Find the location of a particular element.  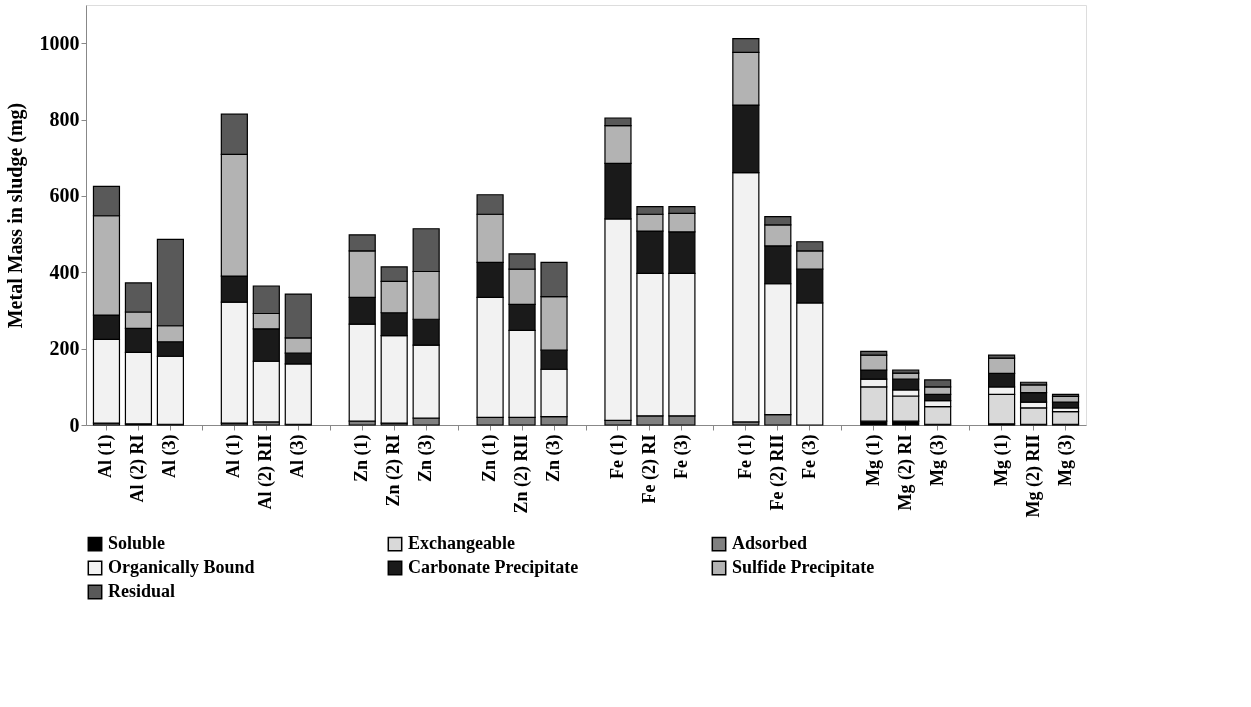

y-tick-label: 0 is located at coordinates (74, 424).